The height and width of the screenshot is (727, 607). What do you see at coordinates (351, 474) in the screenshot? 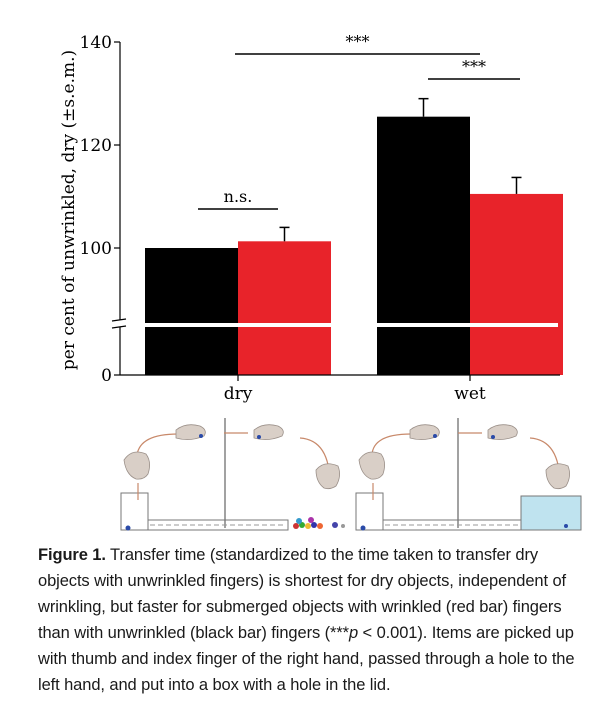
I see `task-illustration` at bounding box center [351, 474].